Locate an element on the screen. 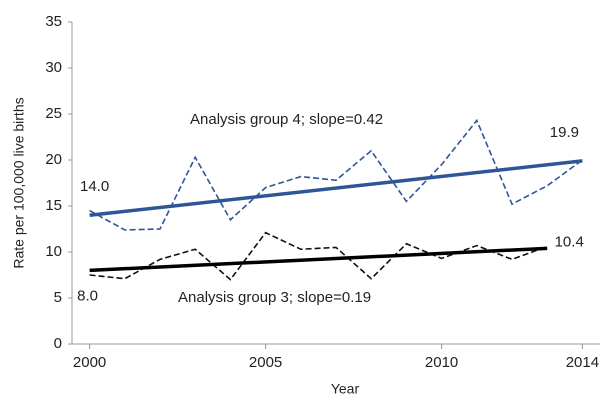 The image size is (610, 400). series-label: Analysis group 3; slope=0.19 is located at coordinates (274, 297).